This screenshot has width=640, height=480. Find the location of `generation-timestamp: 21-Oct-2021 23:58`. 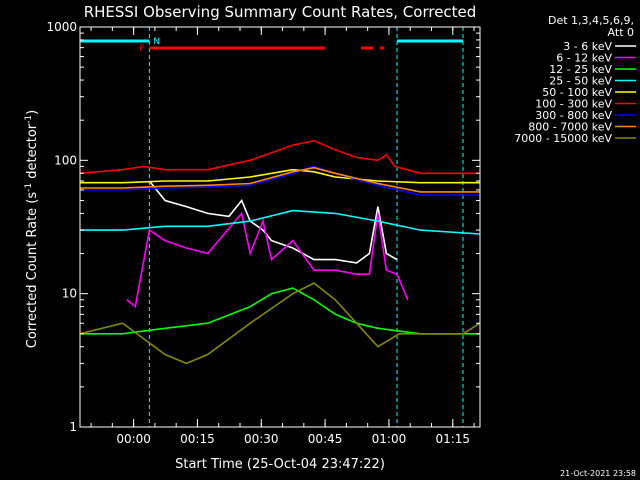

generation-timestamp: 21-Oct-2021 23:58 is located at coordinates (598, 473).